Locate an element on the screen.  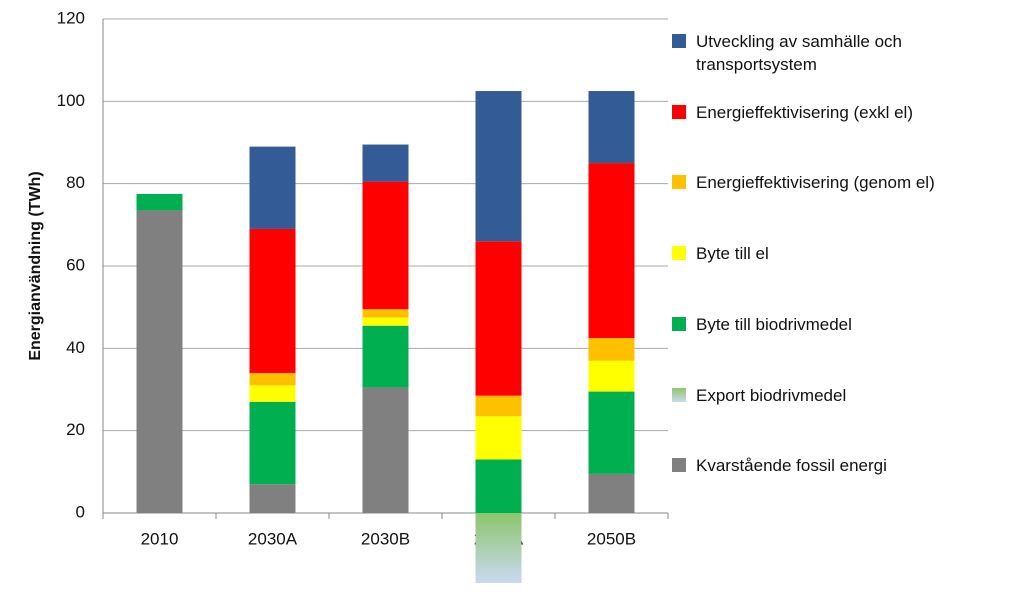
legend-label: Byte till biodrivmedel is located at coordinates (774, 324).